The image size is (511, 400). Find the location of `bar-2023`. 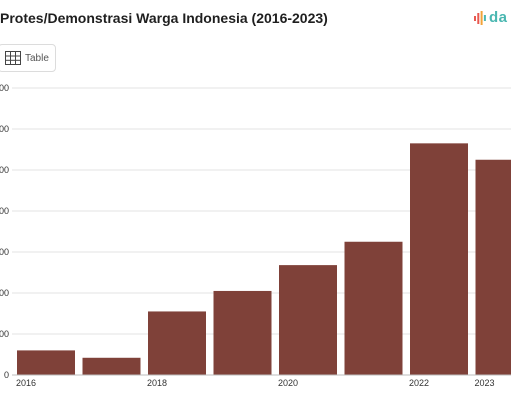

bar-2023 is located at coordinates (493, 267).